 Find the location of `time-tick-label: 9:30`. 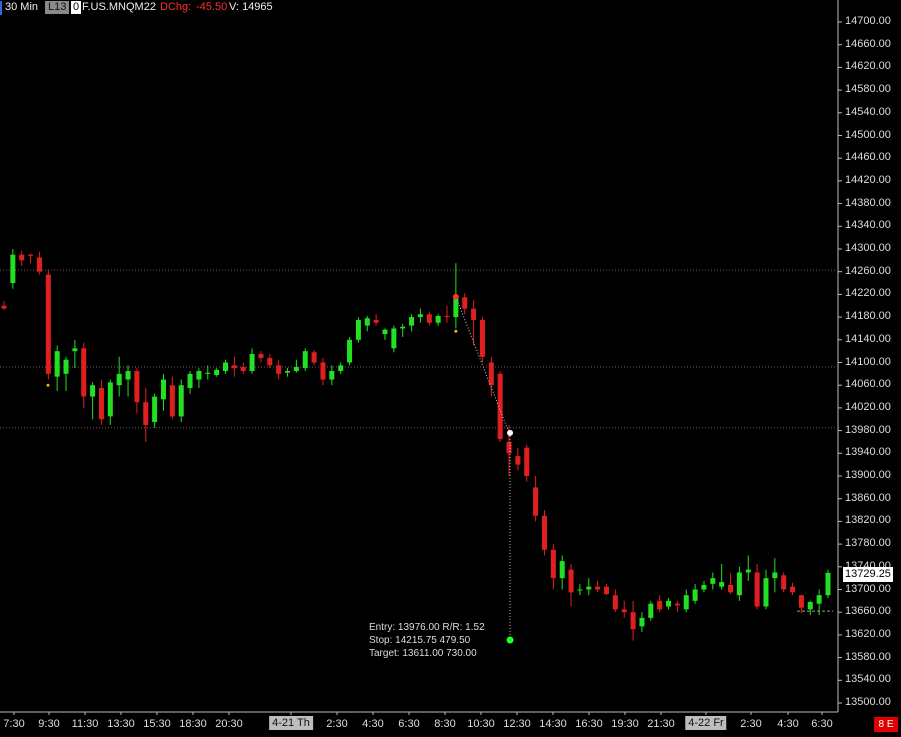

time-tick-label: 9:30 is located at coordinates (49, 724).